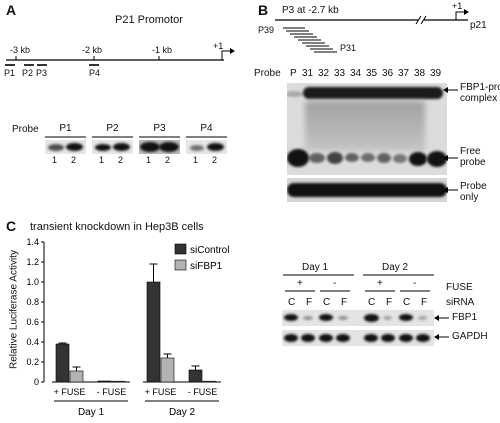 This screenshot has height=423, width=500. I want to click on wb-day2: Day 2, so click(395, 267).